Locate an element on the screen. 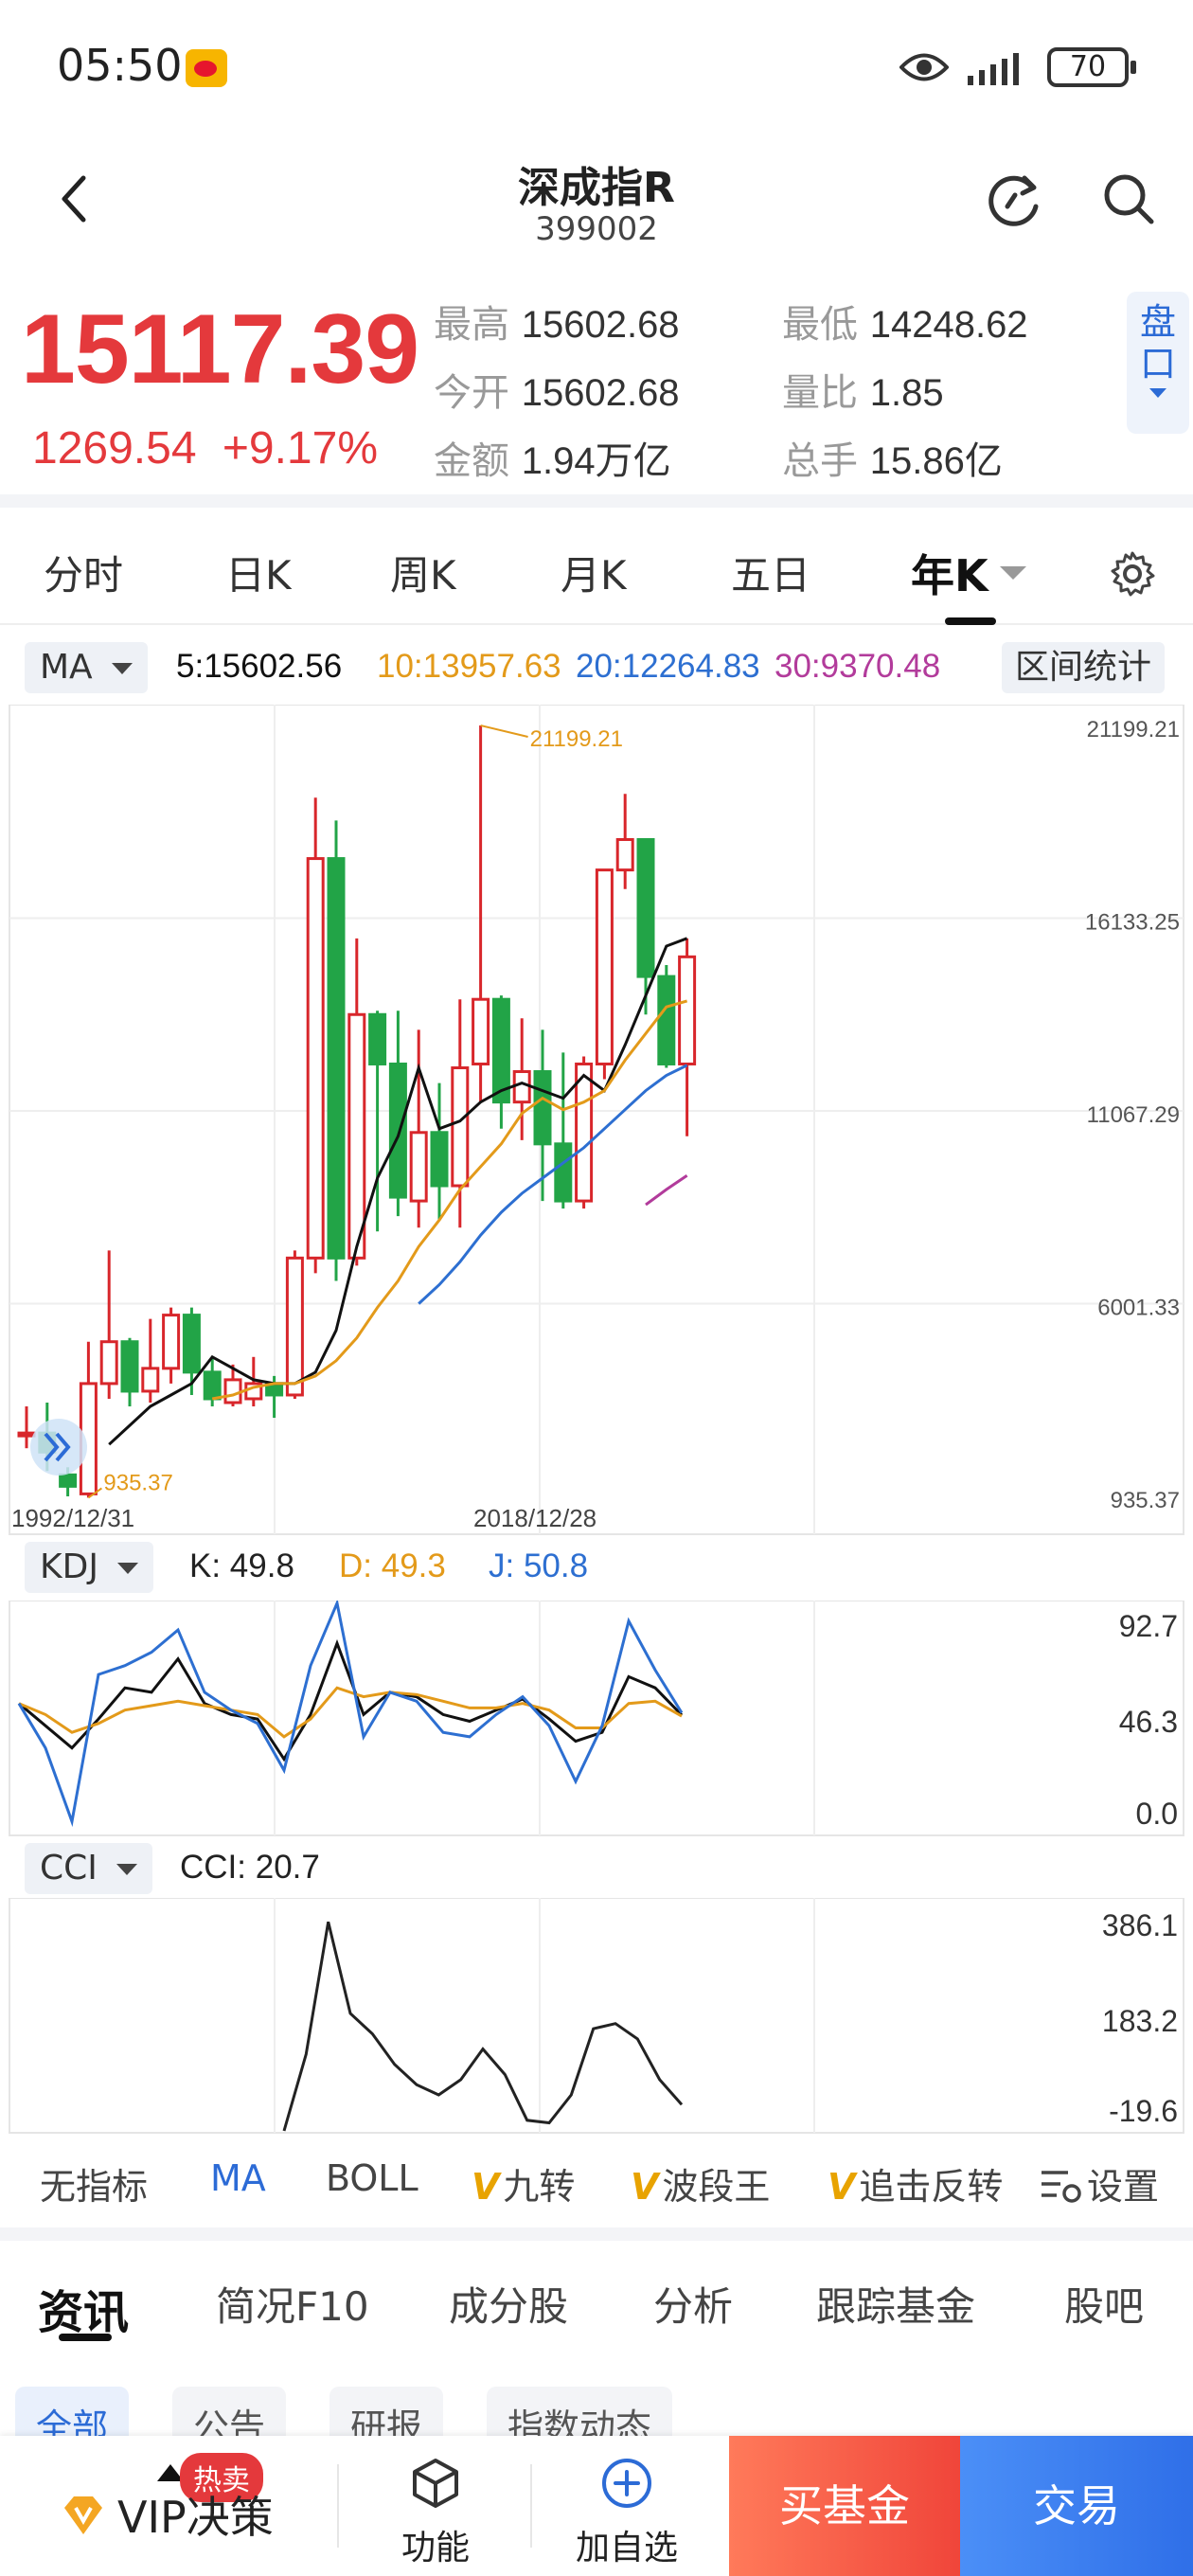 This screenshot has height=2576, width=1193. vip-decision-button: VIP决策 is located at coordinates (195, 2517).